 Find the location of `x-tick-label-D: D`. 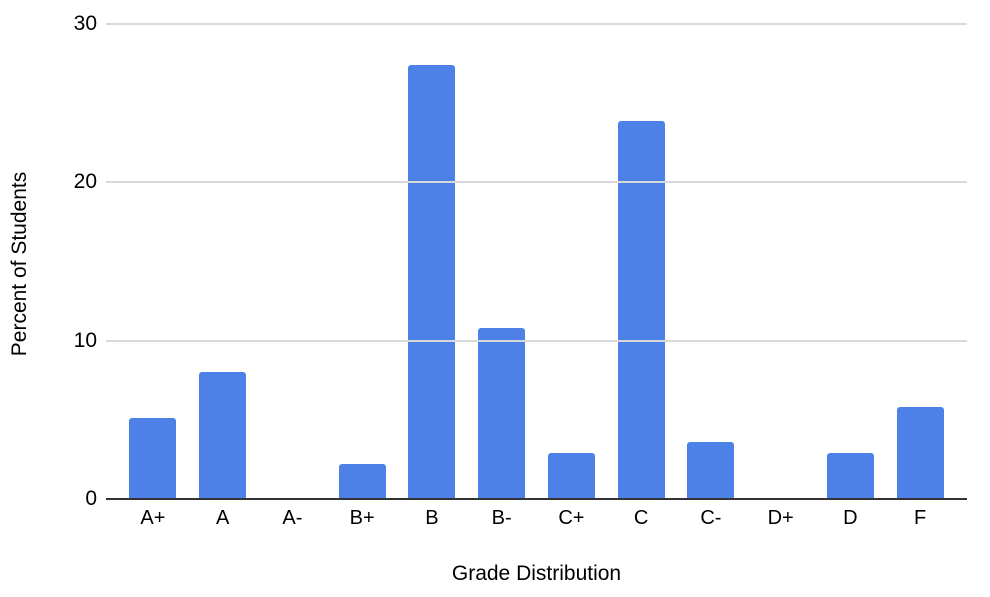

x-tick-label-D: D is located at coordinates (850, 518).